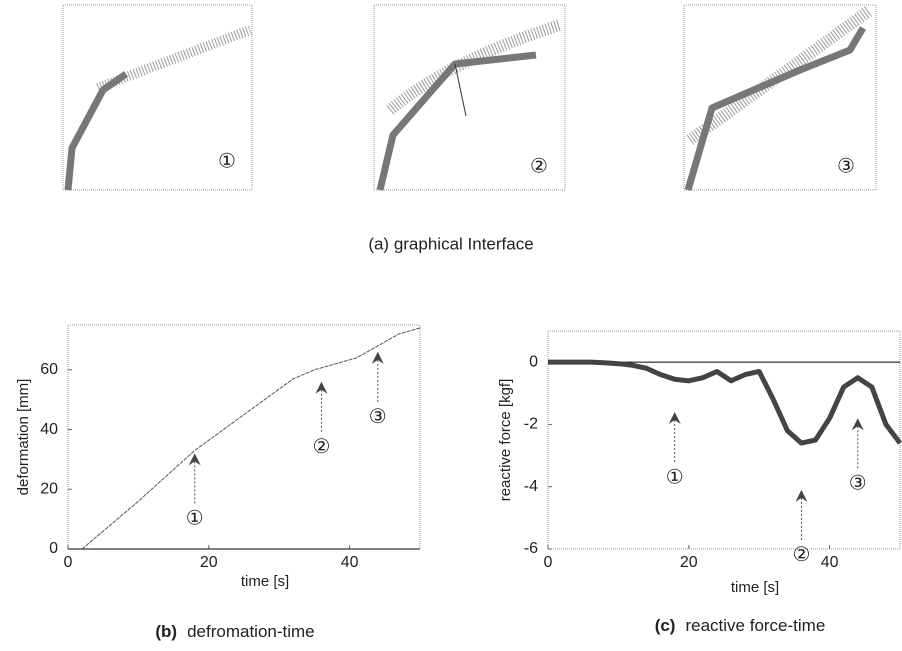  Describe the element at coordinates (227, 161) in the screenshot. I see `panel-label: ①` at that location.